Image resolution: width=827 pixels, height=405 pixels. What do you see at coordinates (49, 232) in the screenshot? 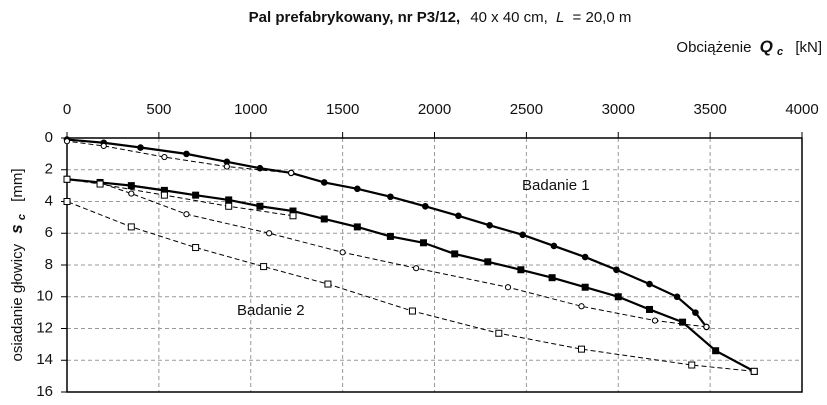
I see `y-tick-label: 6` at bounding box center [49, 232].